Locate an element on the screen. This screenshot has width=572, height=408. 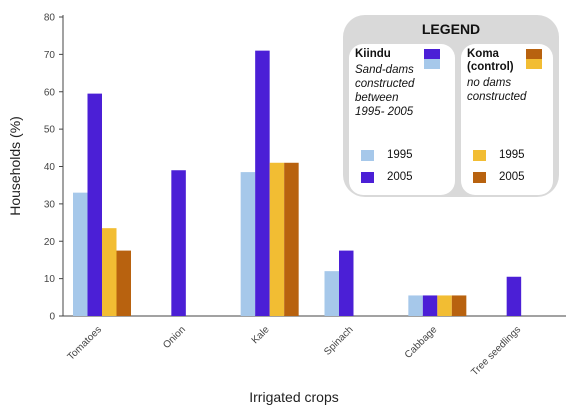
bar-koma-1995-tomatoes is located at coordinates (109, 272).